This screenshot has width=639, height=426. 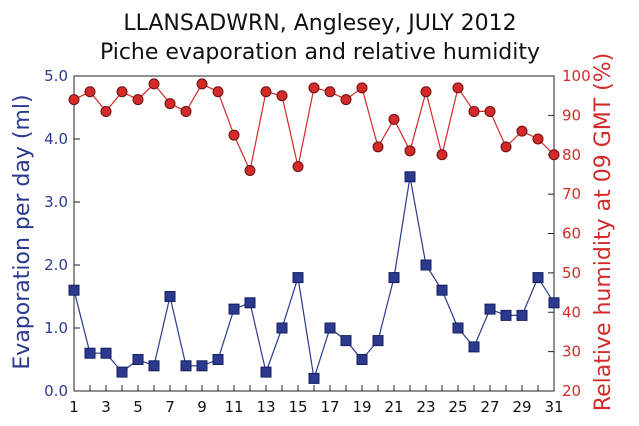 I want to click on x-axis: 1 3 5 7 9 11 13 15 17 19 21 23 25 27 29 31, so click(x=316, y=400).